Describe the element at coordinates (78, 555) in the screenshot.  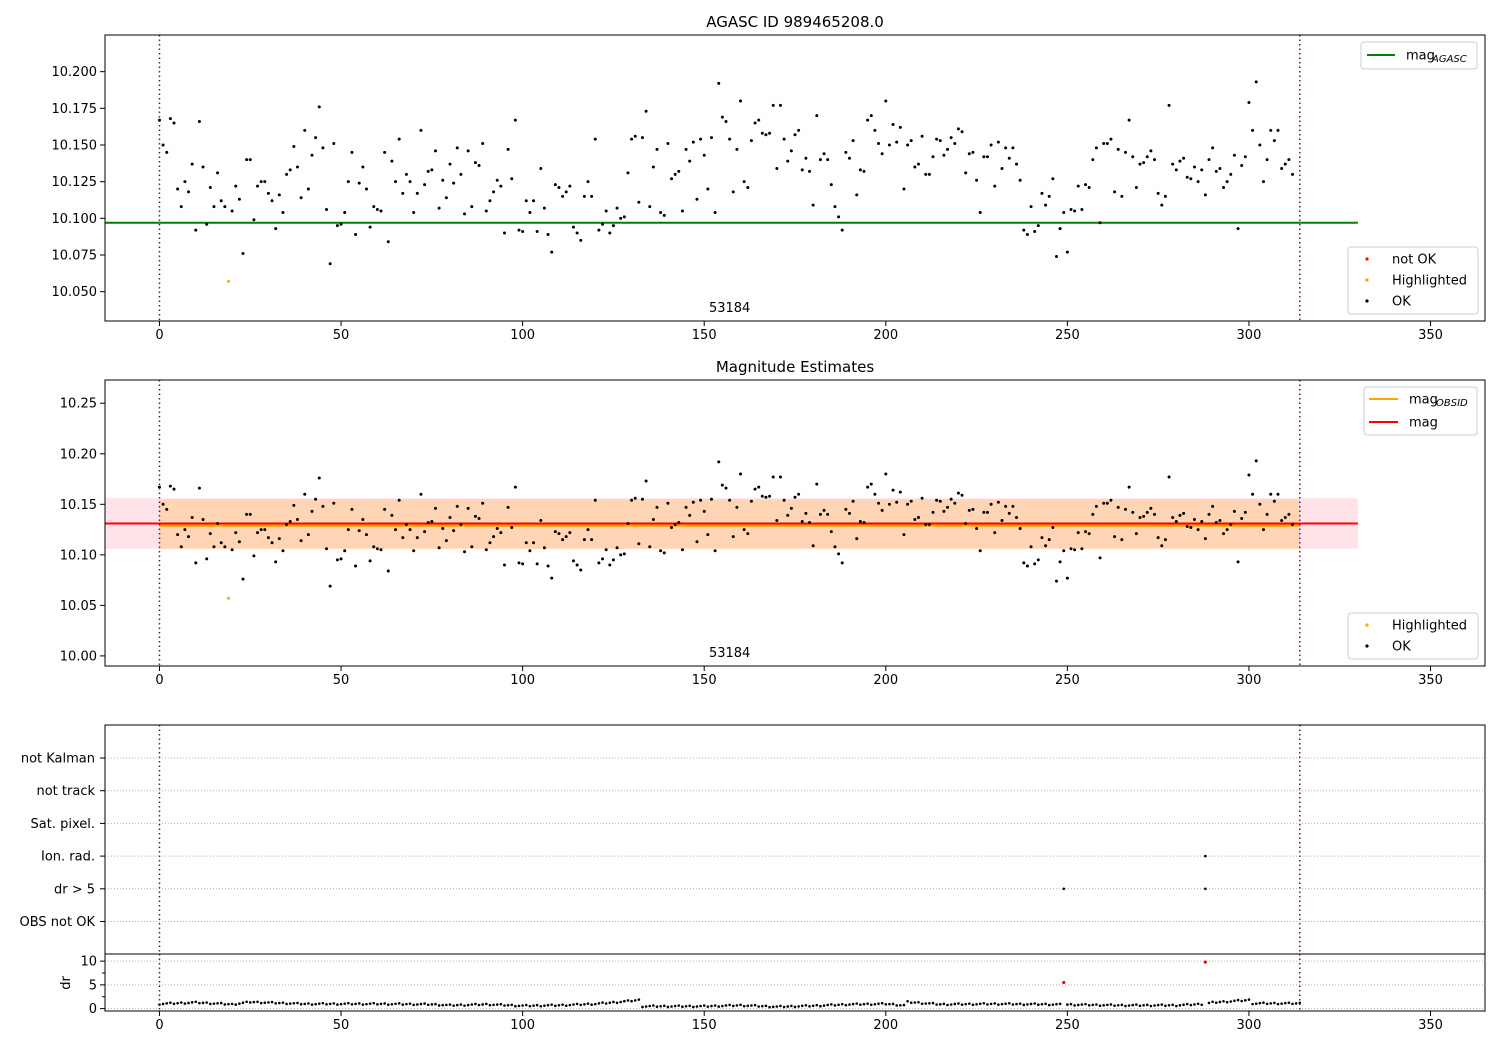
I see `panel2-ytick-label: 10.10` at that location.